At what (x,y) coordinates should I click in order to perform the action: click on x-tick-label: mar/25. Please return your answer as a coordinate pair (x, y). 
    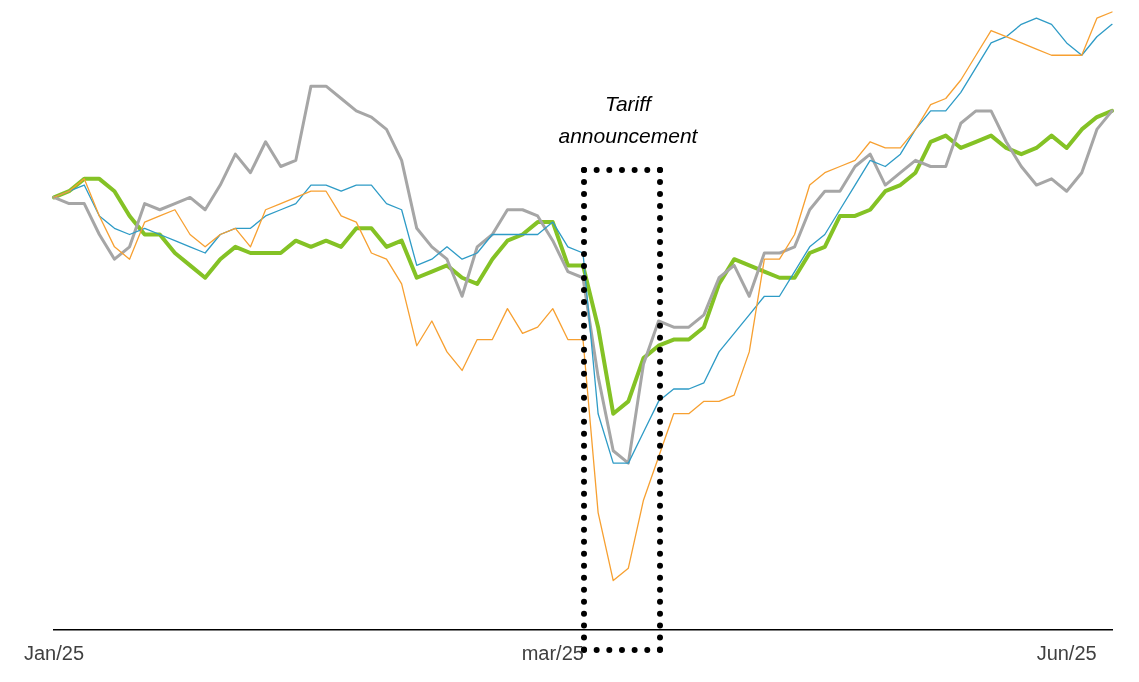
    Looking at the image, I should click on (552, 652).